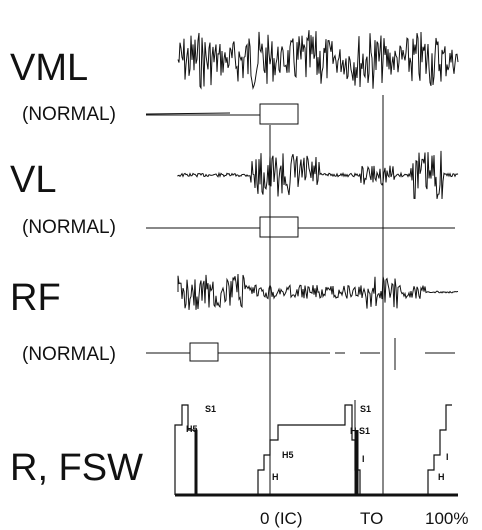  Describe the element at coordinates (69, 354) in the screenshot. I see `normal-label-rf: (NORMAL)` at that location.